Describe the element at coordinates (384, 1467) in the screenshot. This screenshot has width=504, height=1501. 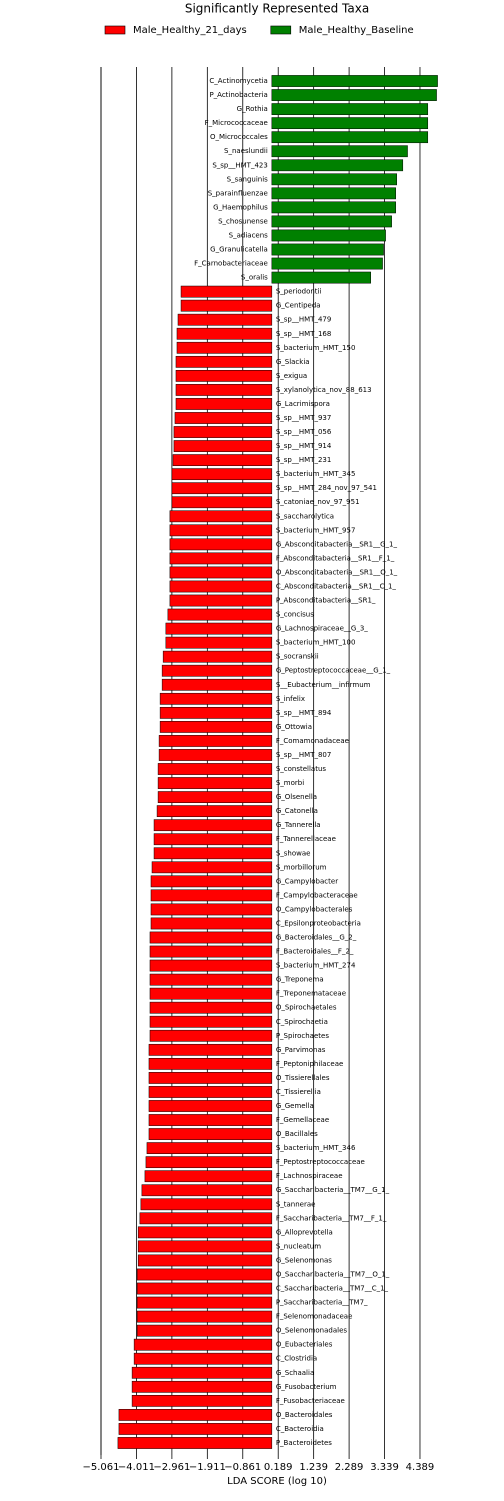
I see `x-tick-label: 3.339` at that location.